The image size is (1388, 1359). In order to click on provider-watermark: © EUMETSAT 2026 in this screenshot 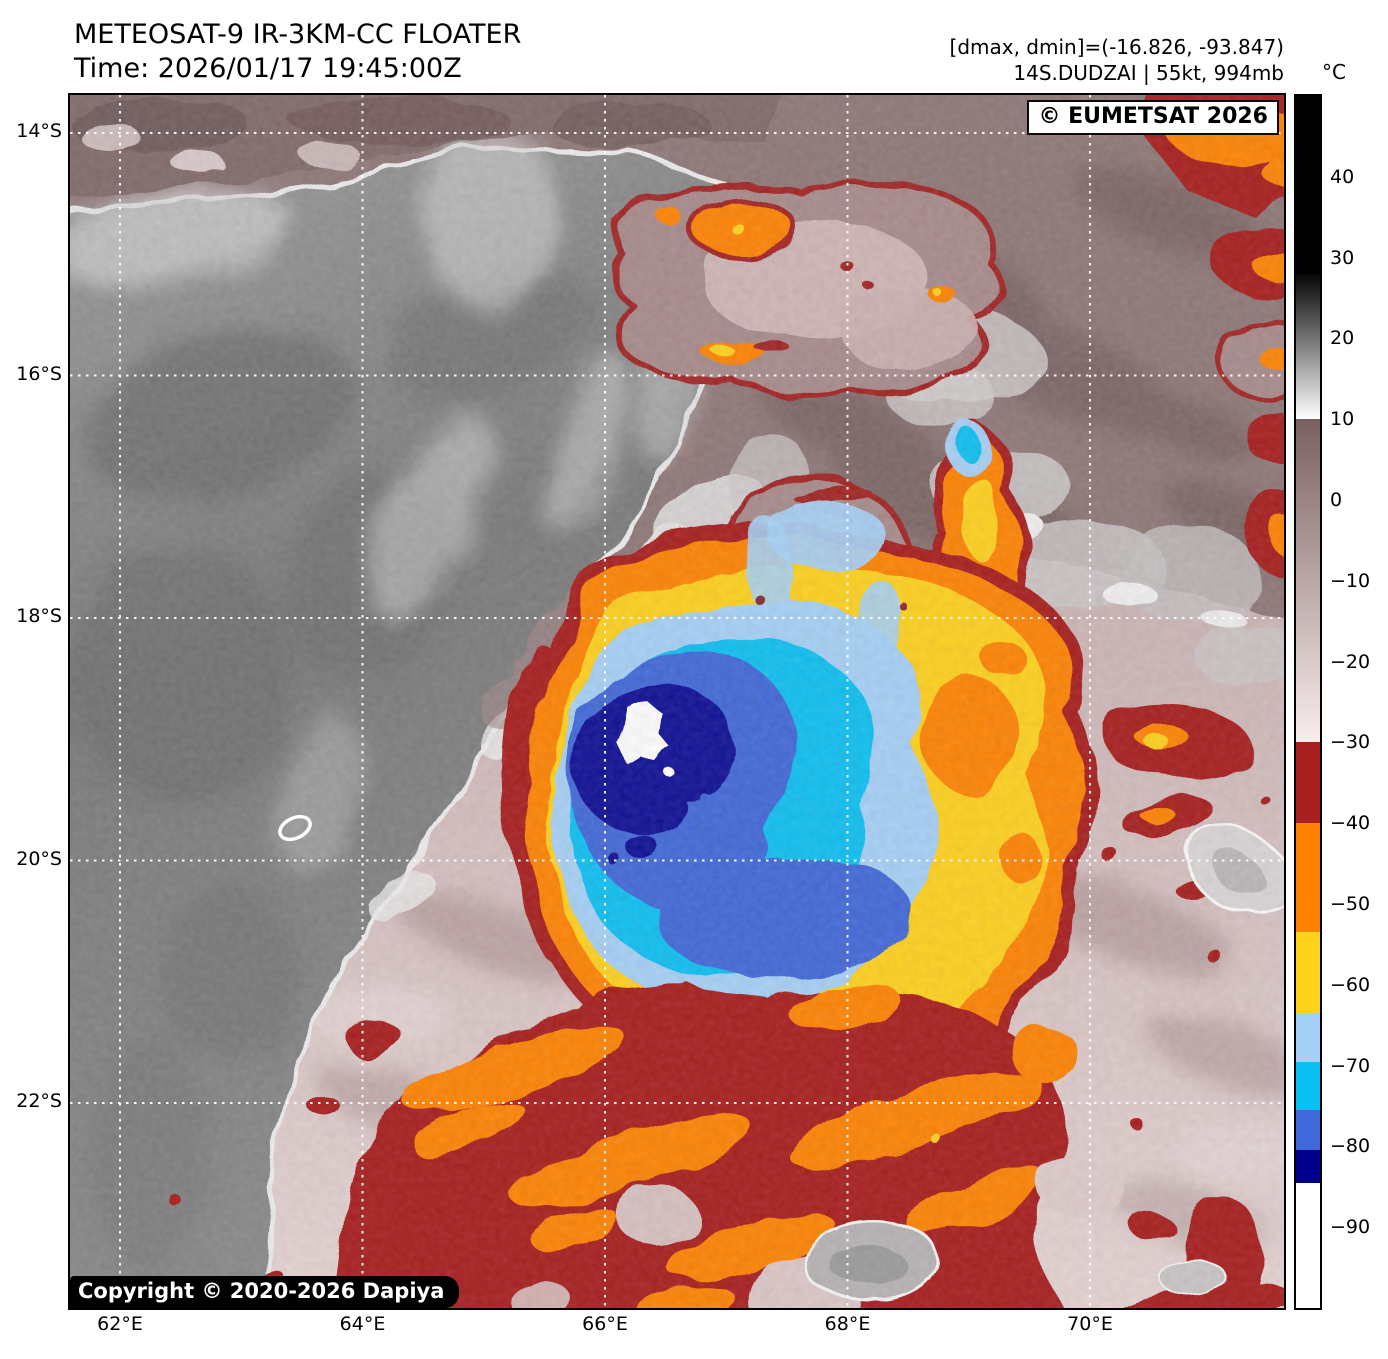, I will do `click(1153, 117)`.